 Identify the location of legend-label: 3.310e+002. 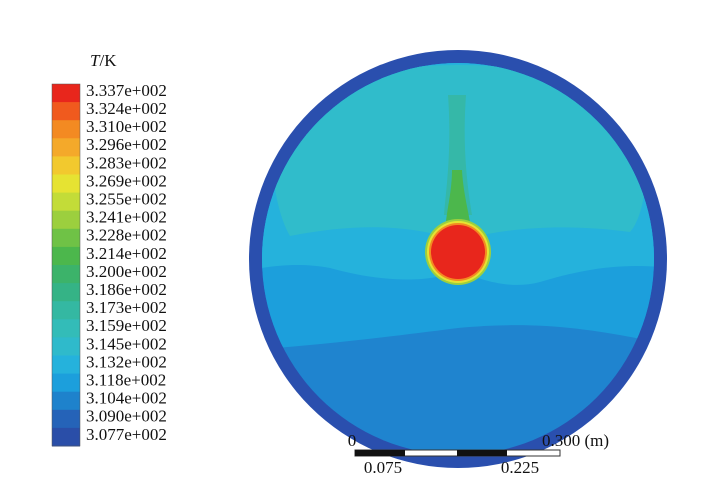
(126, 126).